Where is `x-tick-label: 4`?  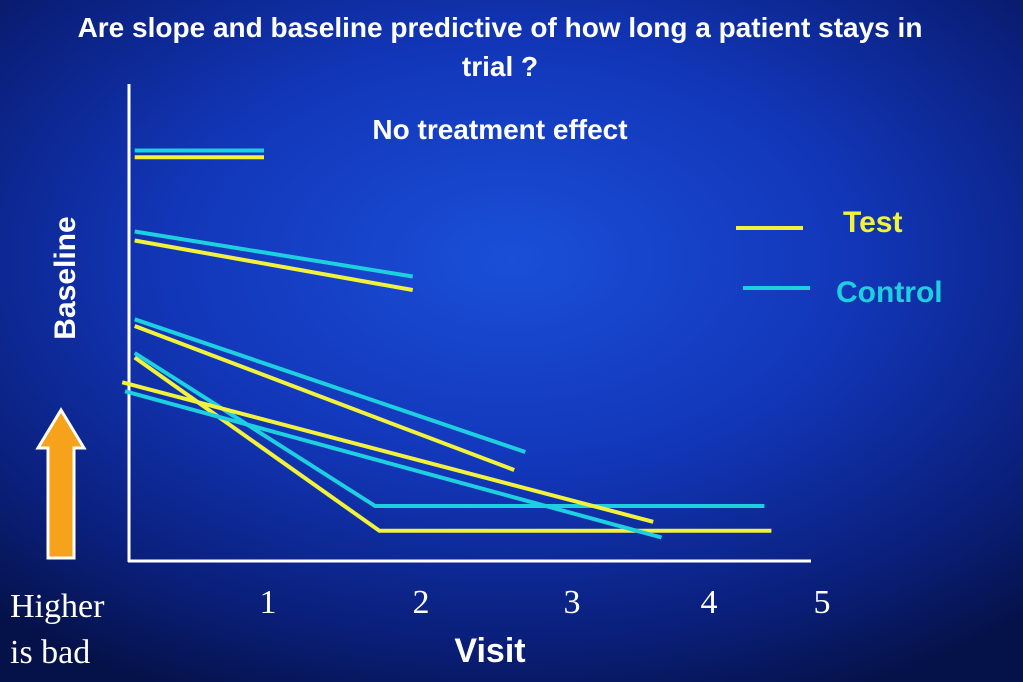
x-tick-label: 4 is located at coordinates (709, 602).